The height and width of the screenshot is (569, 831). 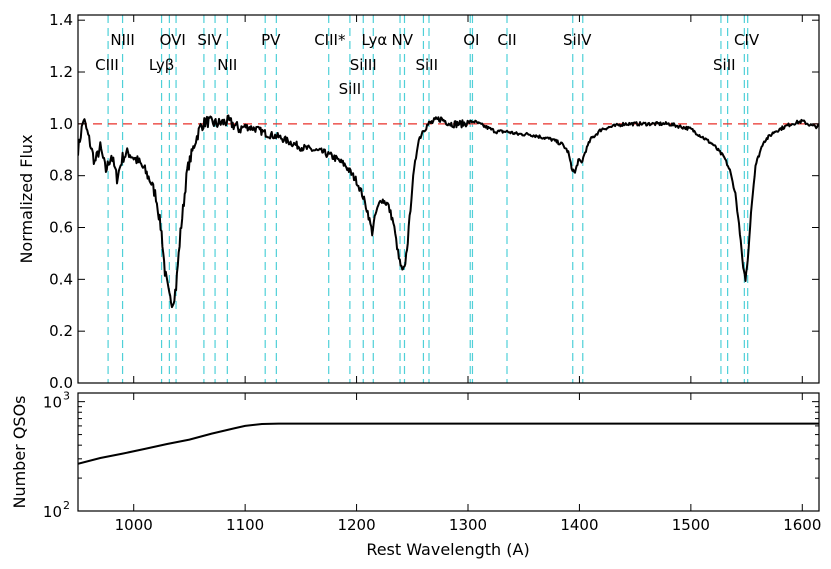 What do you see at coordinates (19, 451) in the screenshot?
I see `bottom-y-axis-label: Number QSOs` at bounding box center [19, 451].